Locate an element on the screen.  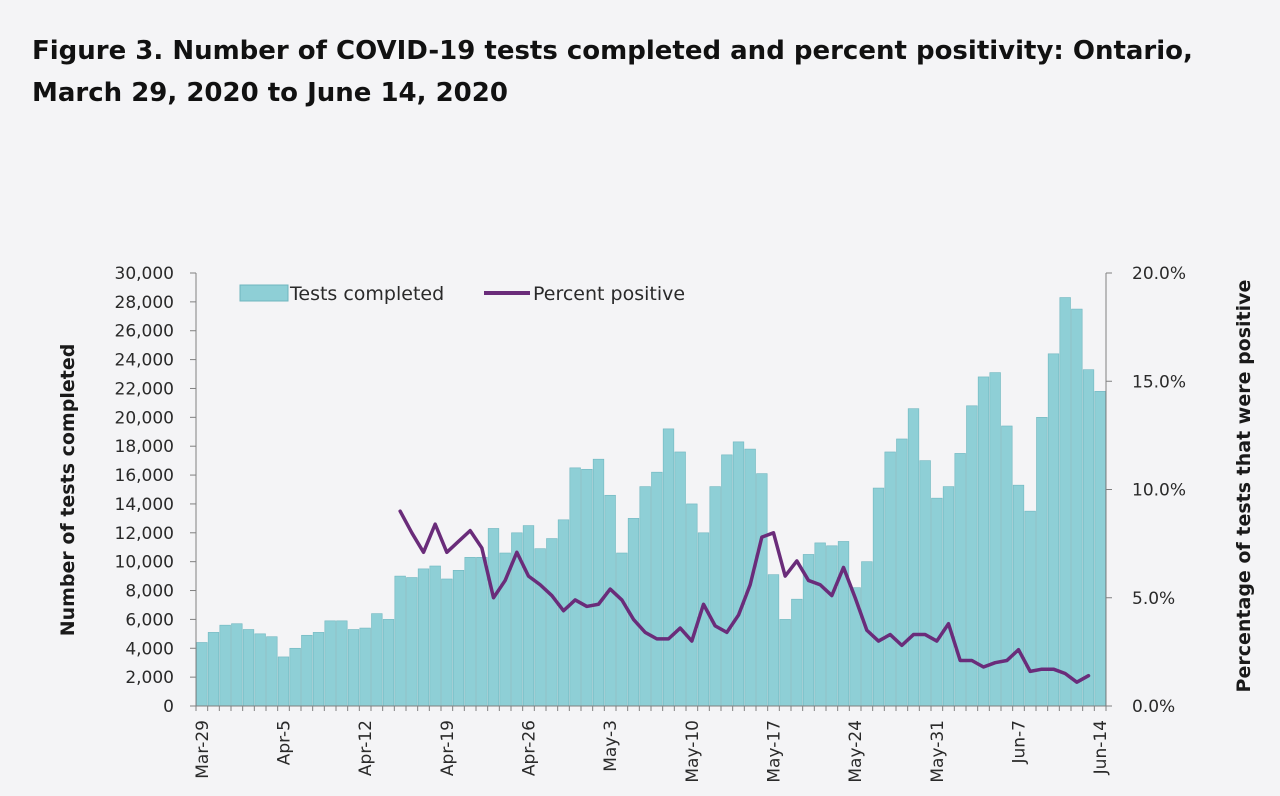
legend-swatch-tests-completed is located at coordinates (264, 293).